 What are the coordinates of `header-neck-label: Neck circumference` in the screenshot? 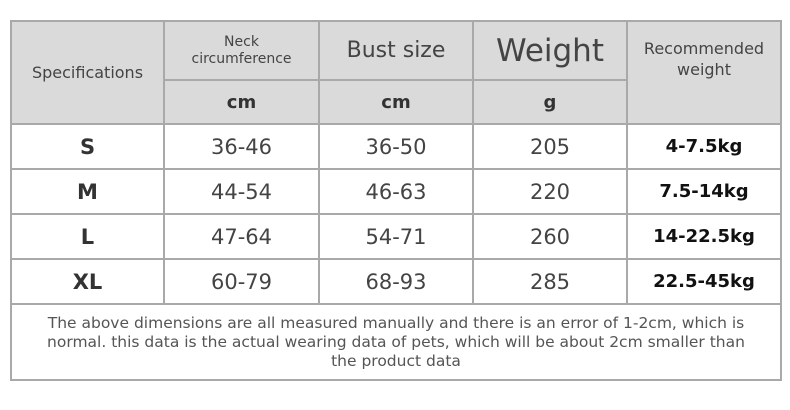 It's located at (241, 50).